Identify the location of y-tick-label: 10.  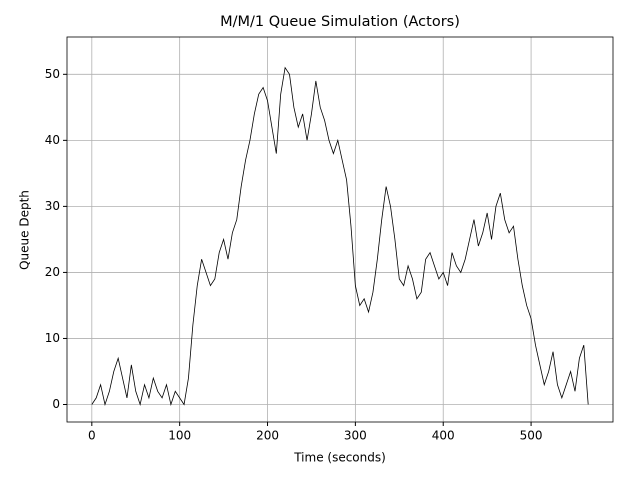
(52, 338).